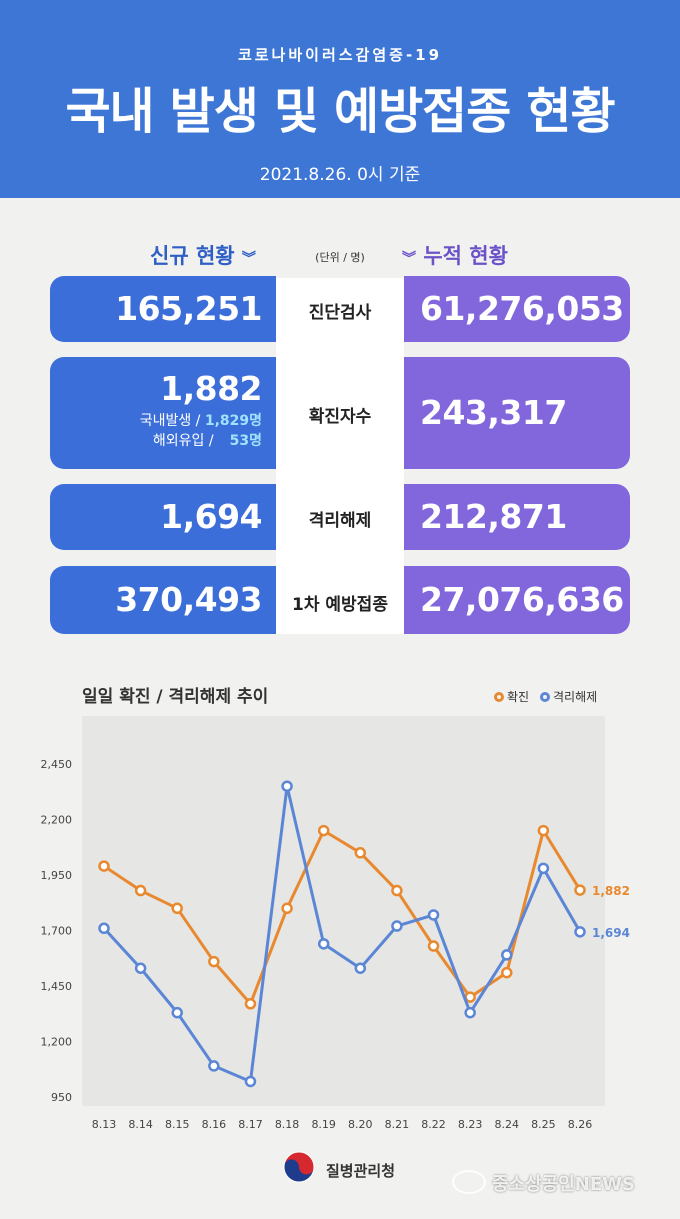 This screenshot has width=680, height=1219. What do you see at coordinates (507, 1124) in the screenshot?
I see `x-tick-label: 8.24` at bounding box center [507, 1124].